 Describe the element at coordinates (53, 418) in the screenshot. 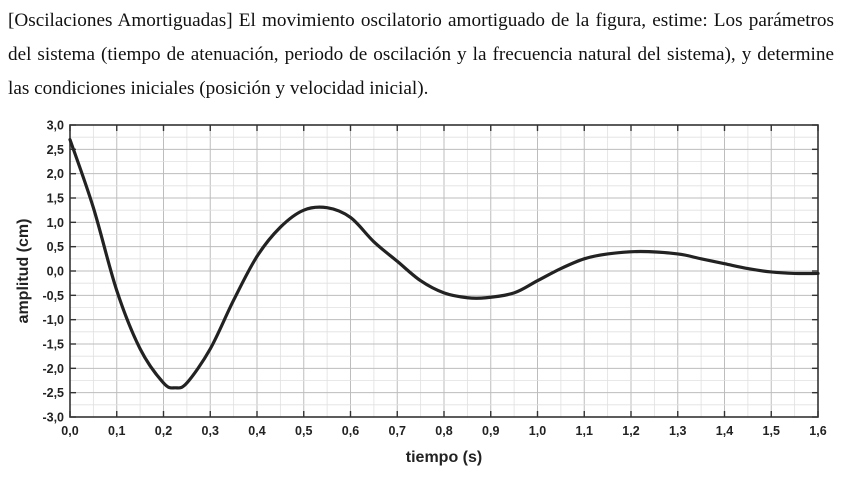

I see `y-tick-label: -3,0` at that location.